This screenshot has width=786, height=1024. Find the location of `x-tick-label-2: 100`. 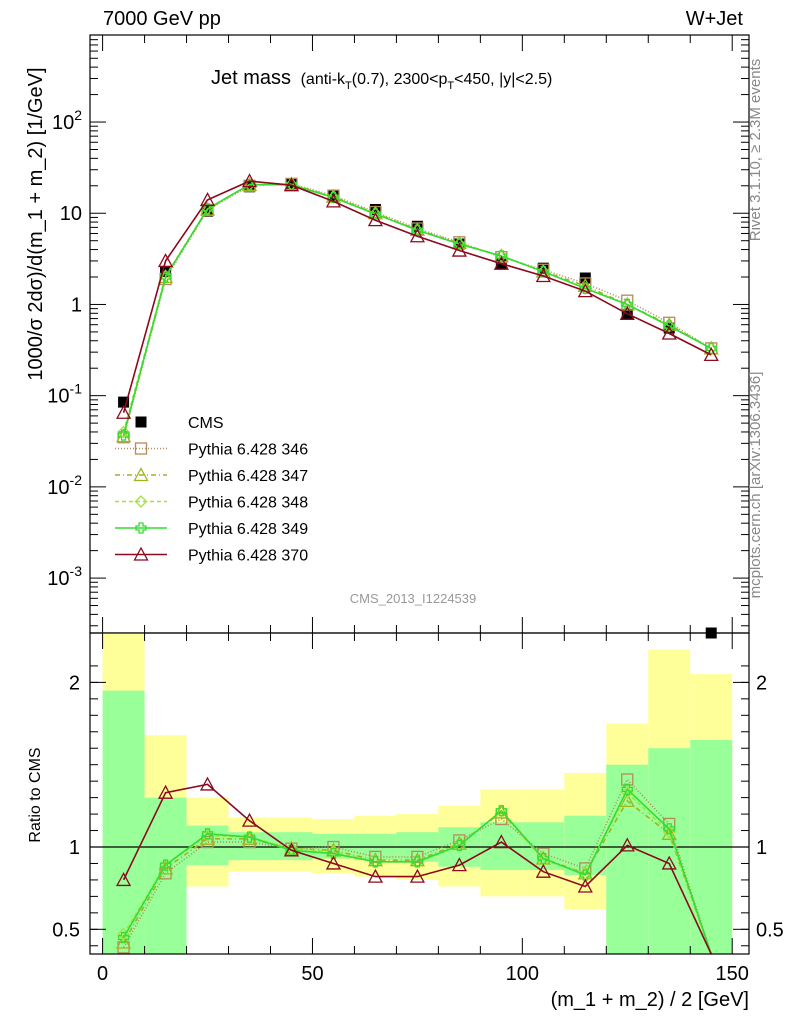

x-tick-label-2: 100 is located at coordinates (522, 974).